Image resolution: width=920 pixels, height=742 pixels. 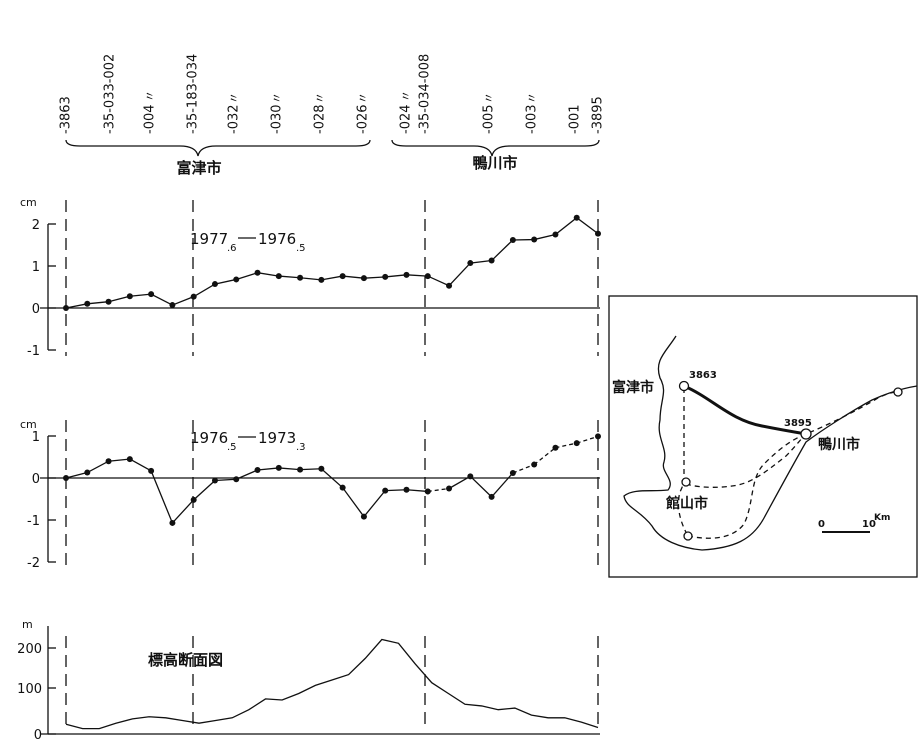 I want to click on route-south, so click(x=793, y=465).